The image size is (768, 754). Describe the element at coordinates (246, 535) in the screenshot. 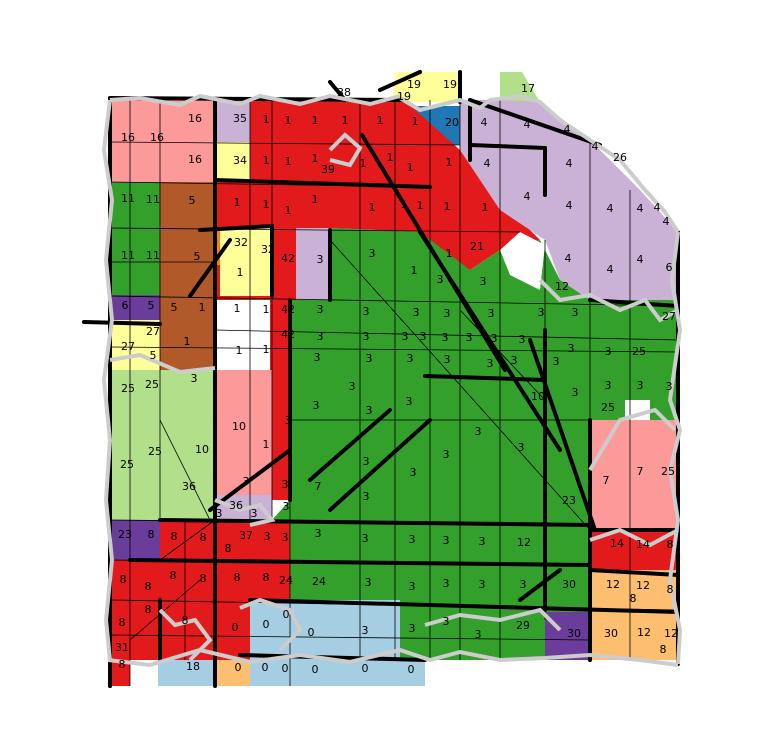

I see `district-label: 37` at that location.